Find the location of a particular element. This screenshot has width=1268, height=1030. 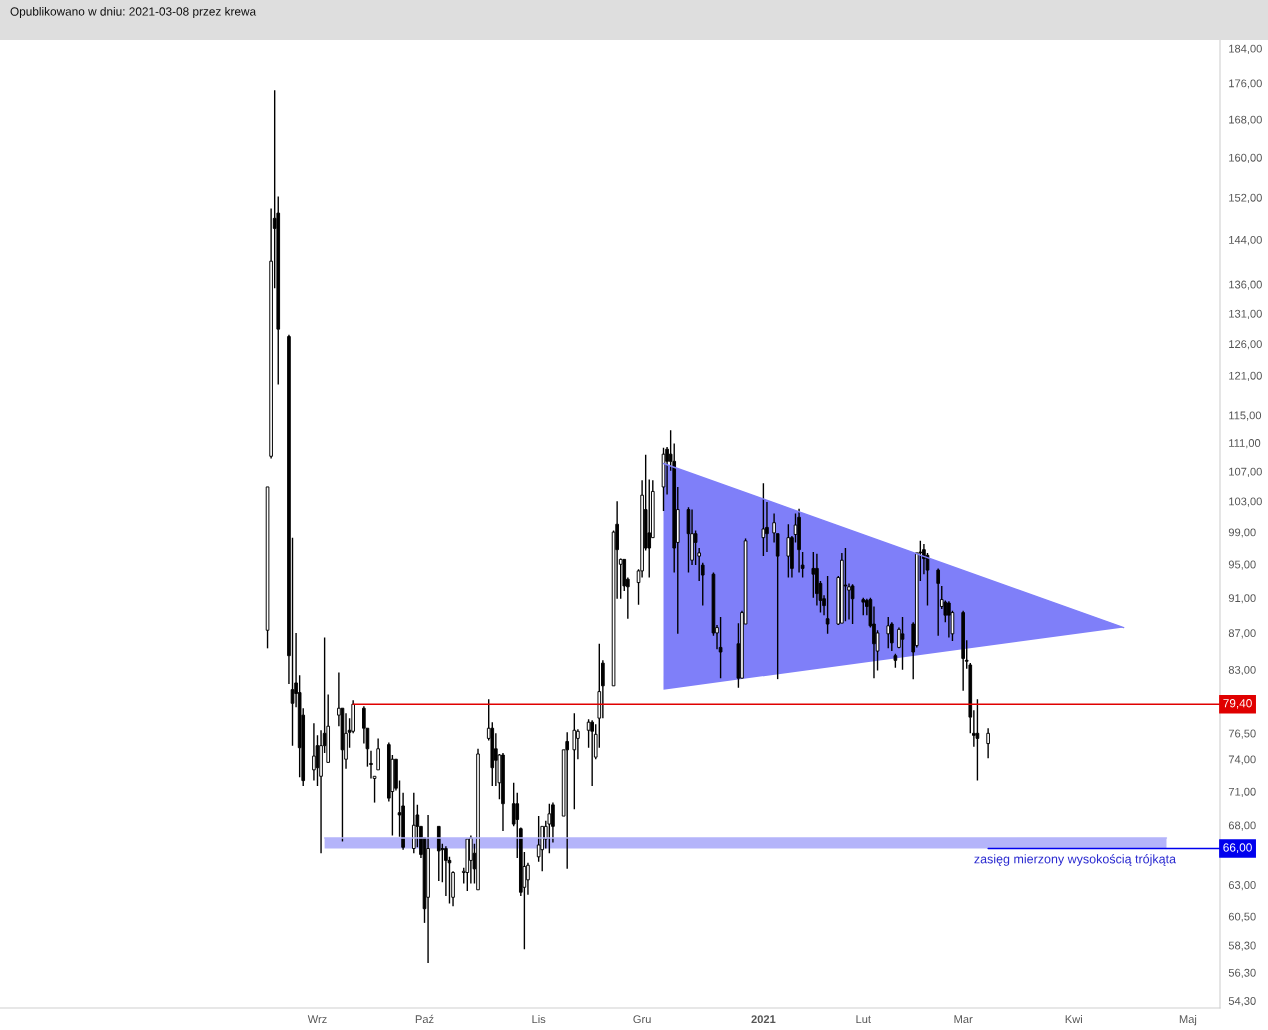

y-tick-label: 126,00 is located at coordinates (1245, 345).